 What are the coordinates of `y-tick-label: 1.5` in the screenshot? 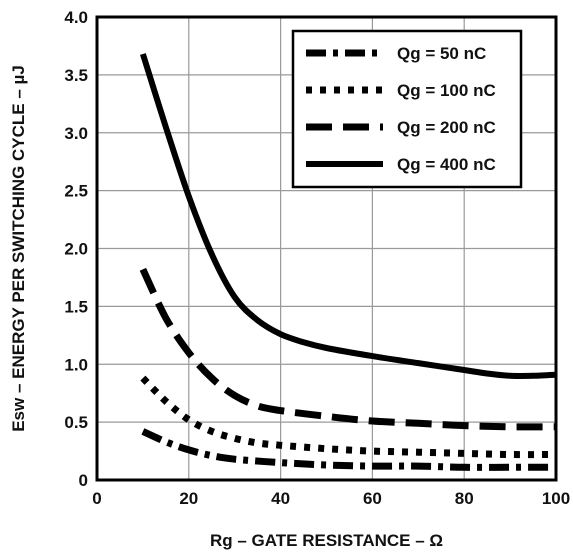 It's located at (76, 306).